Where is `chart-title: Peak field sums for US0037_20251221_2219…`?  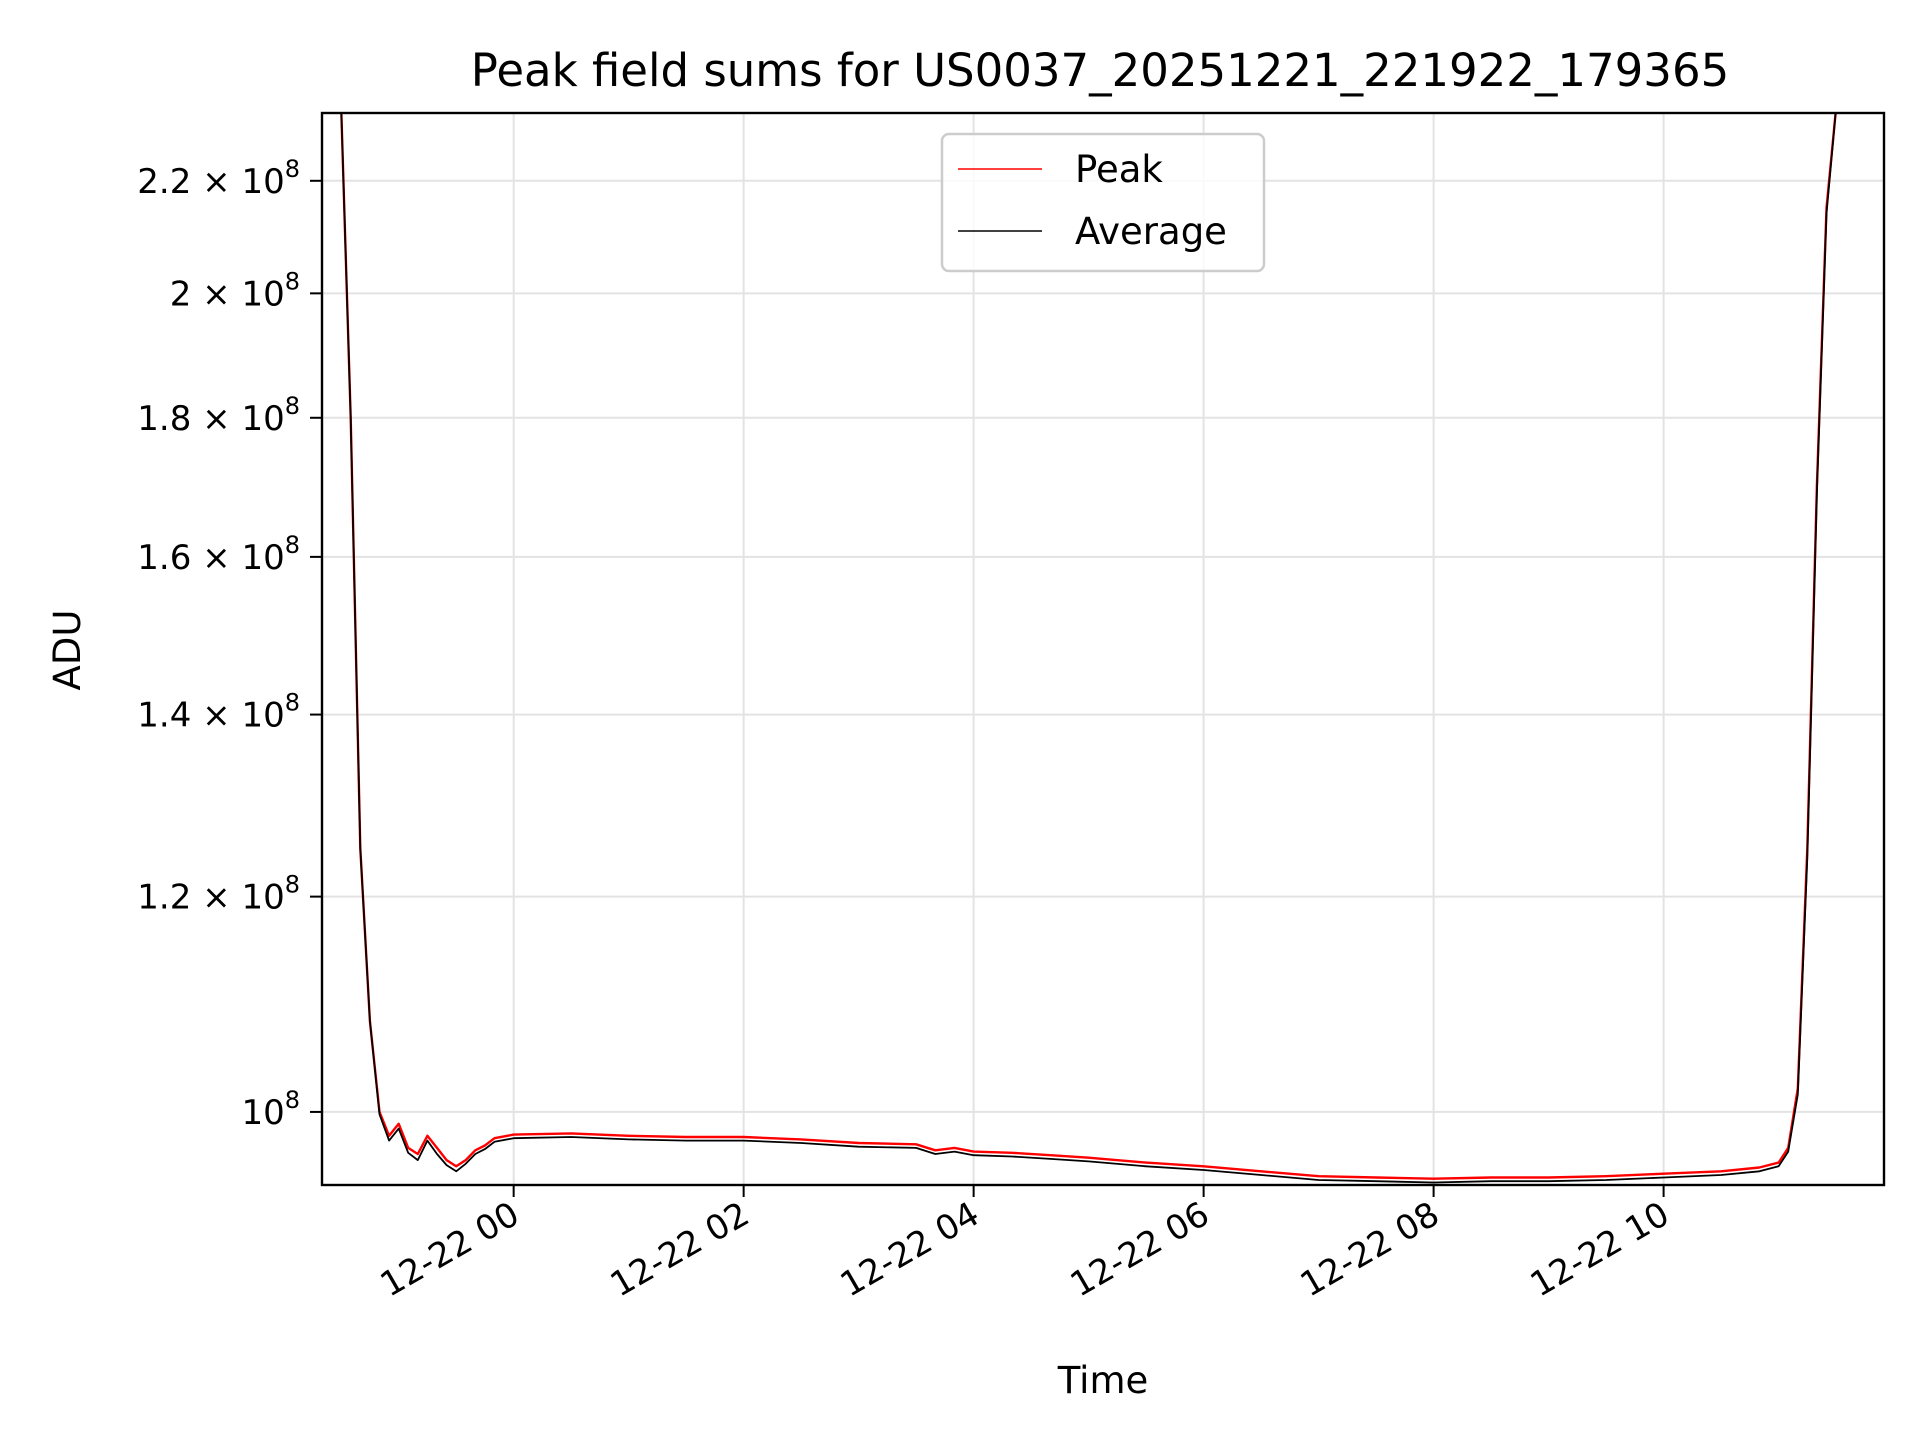
chart-title: Peak field sums for US0037_20251221_2219… is located at coordinates (1100, 70).